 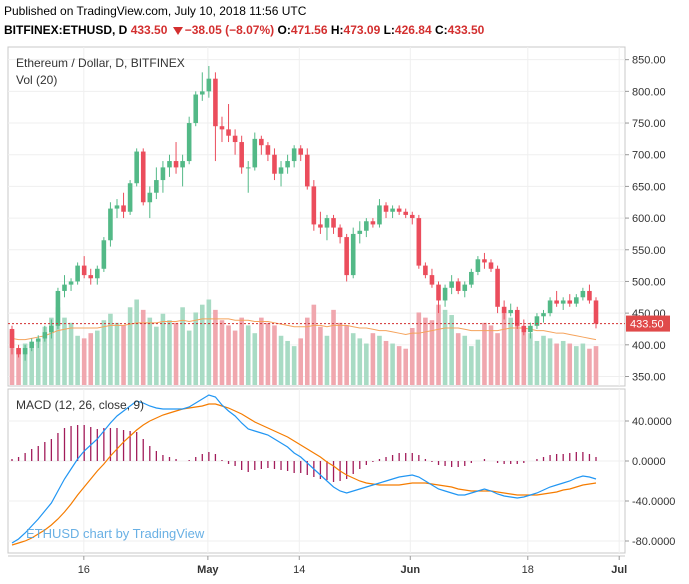 I want to click on price-tick-label: 850.00, so click(x=649, y=61).